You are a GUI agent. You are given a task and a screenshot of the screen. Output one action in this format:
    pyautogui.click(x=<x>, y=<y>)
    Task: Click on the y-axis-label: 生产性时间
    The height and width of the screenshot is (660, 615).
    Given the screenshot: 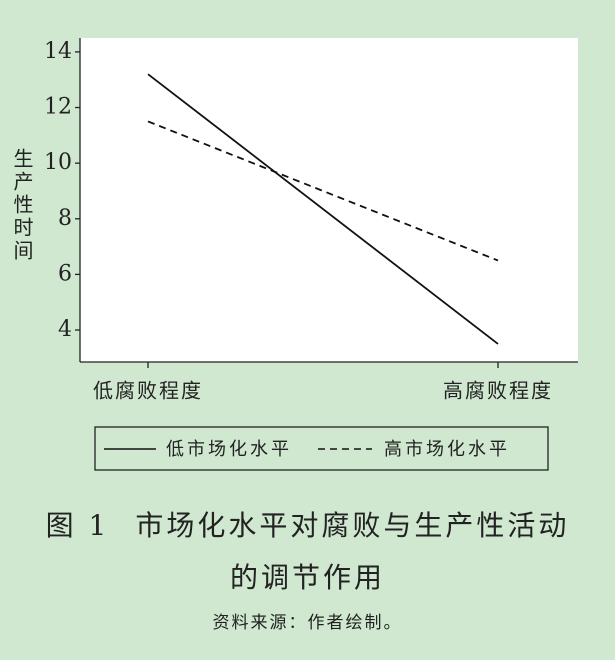 What is the action you would take?
    pyautogui.click(x=22, y=205)
    